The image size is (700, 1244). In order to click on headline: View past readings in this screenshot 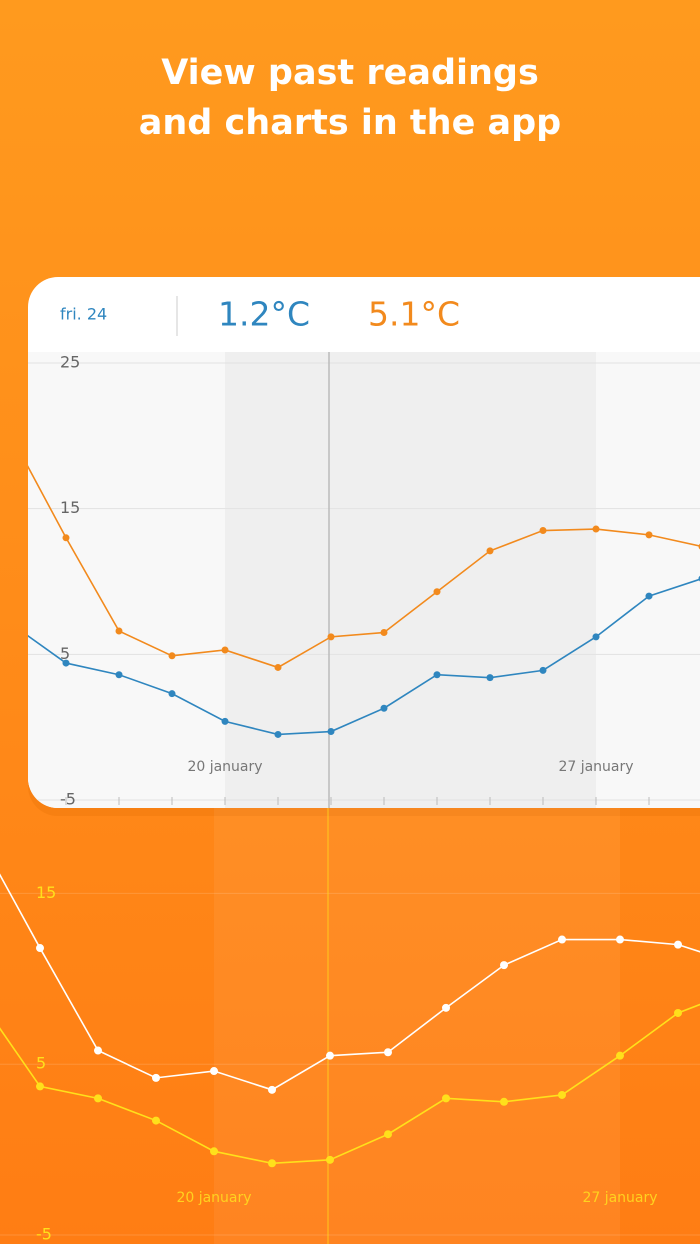, I will do `click(350, 73)`.